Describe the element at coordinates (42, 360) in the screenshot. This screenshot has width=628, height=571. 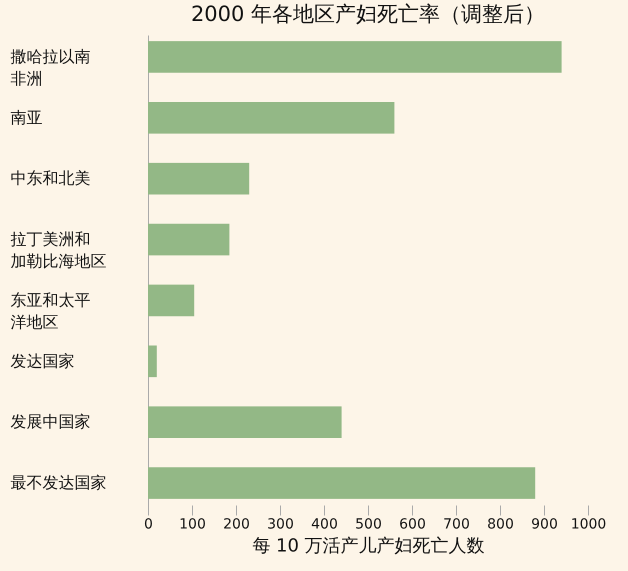
I see `y-tick-label: 发达国家` at that location.